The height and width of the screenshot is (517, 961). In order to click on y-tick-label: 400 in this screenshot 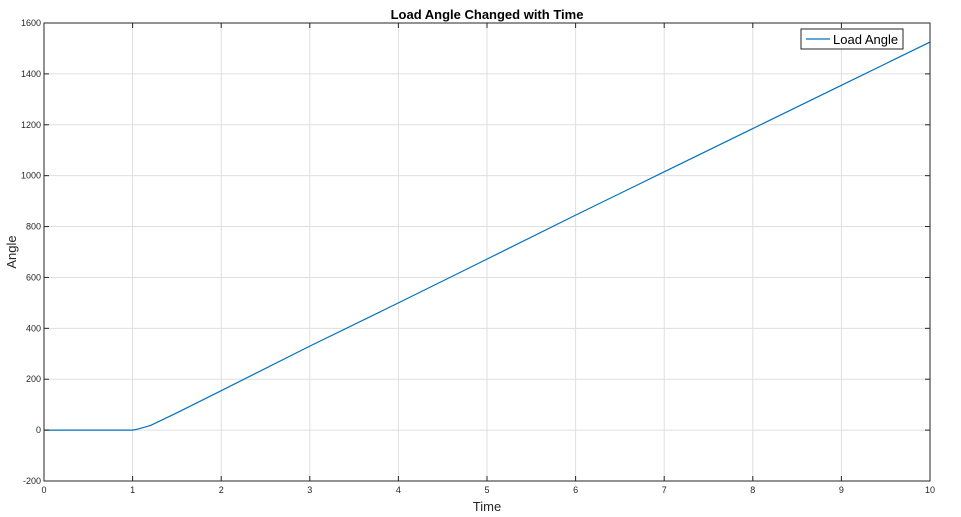, I will do `click(33, 328)`.